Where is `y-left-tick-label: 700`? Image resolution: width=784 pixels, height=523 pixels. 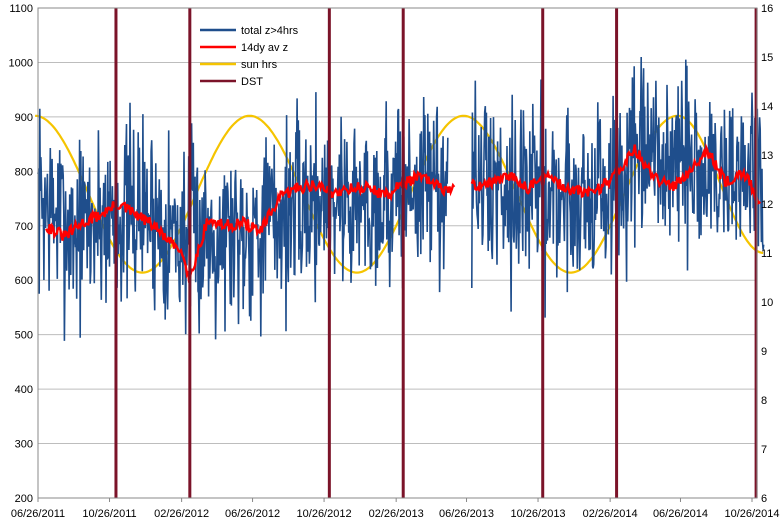
y-left-tick-label: 700 is located at coordinates (24, 227).